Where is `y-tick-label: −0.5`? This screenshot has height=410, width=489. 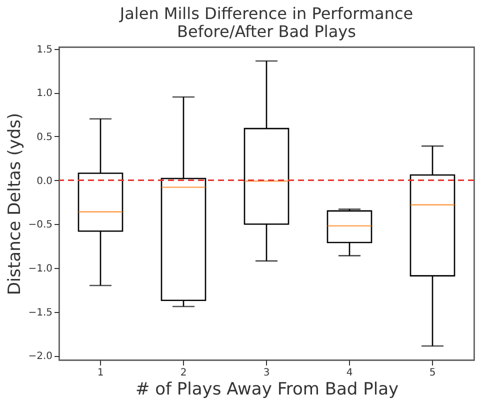 y-tick-label: −0.5 is located at coordinates (40, 225).